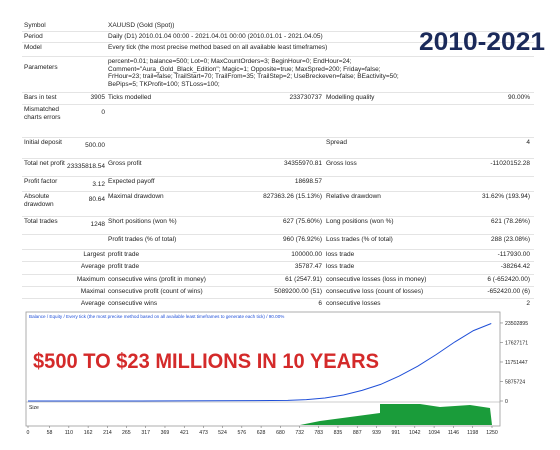 The image size is (560, 450). Describe the element at coordinates (145, 433) in the screenshot. I see `x-tick-label: 317` at that location.